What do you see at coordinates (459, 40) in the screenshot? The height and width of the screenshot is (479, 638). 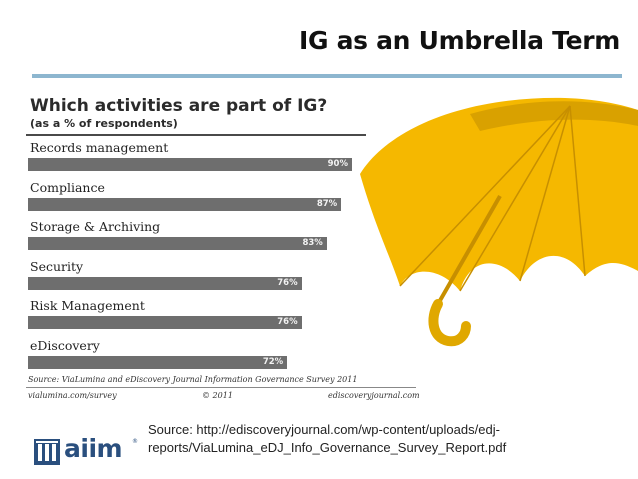 I see `slide-title: IG as an Umbrella Term` at bounding box center [459, 40].